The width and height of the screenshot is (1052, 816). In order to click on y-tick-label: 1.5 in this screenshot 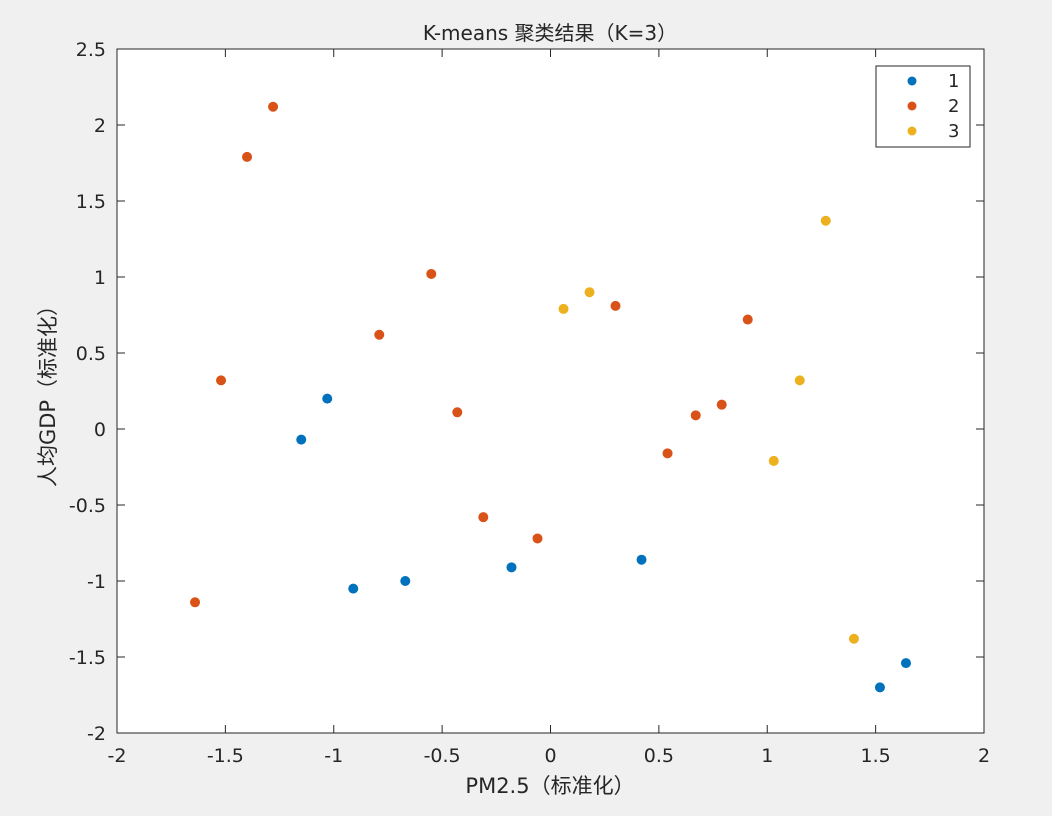, I will do `click(91, 202)`.